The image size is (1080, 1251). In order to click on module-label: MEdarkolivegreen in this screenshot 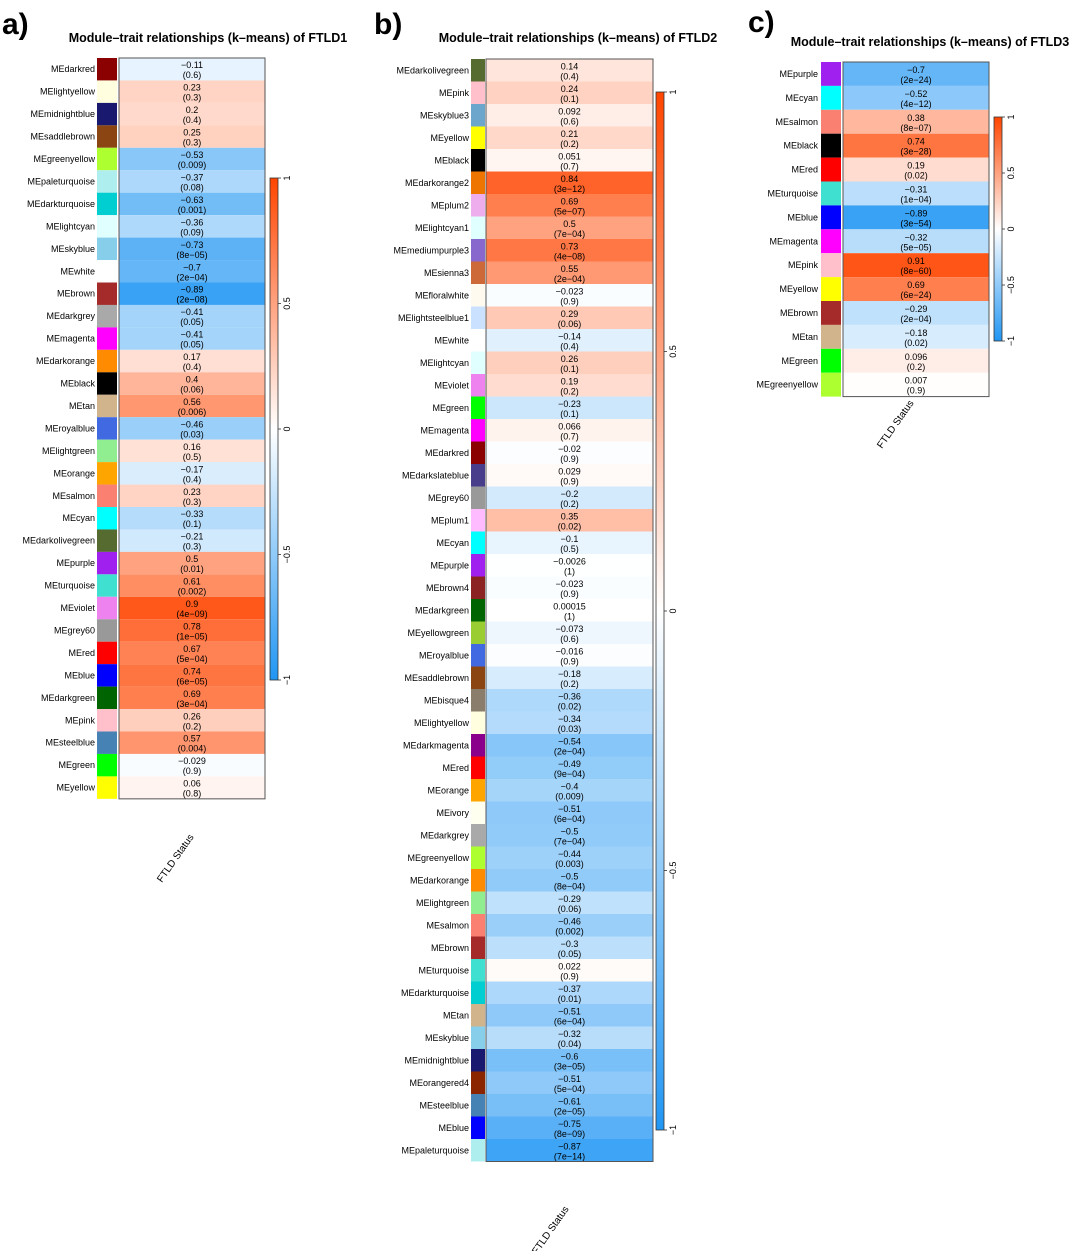, I will do `click(432, 70)`.